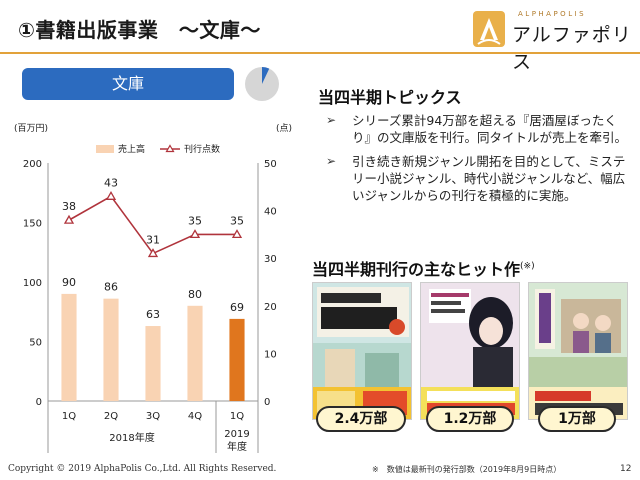 The width and height of the screenshot is (640, 480). I want to click on left-tick-label: 100, so click(32, 283).